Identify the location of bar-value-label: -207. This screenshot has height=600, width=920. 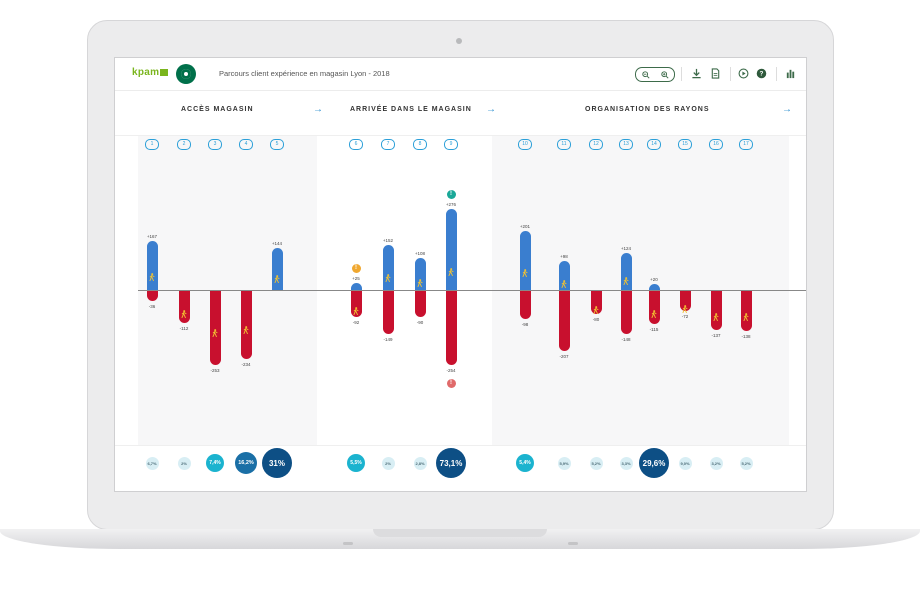
(564, 357).